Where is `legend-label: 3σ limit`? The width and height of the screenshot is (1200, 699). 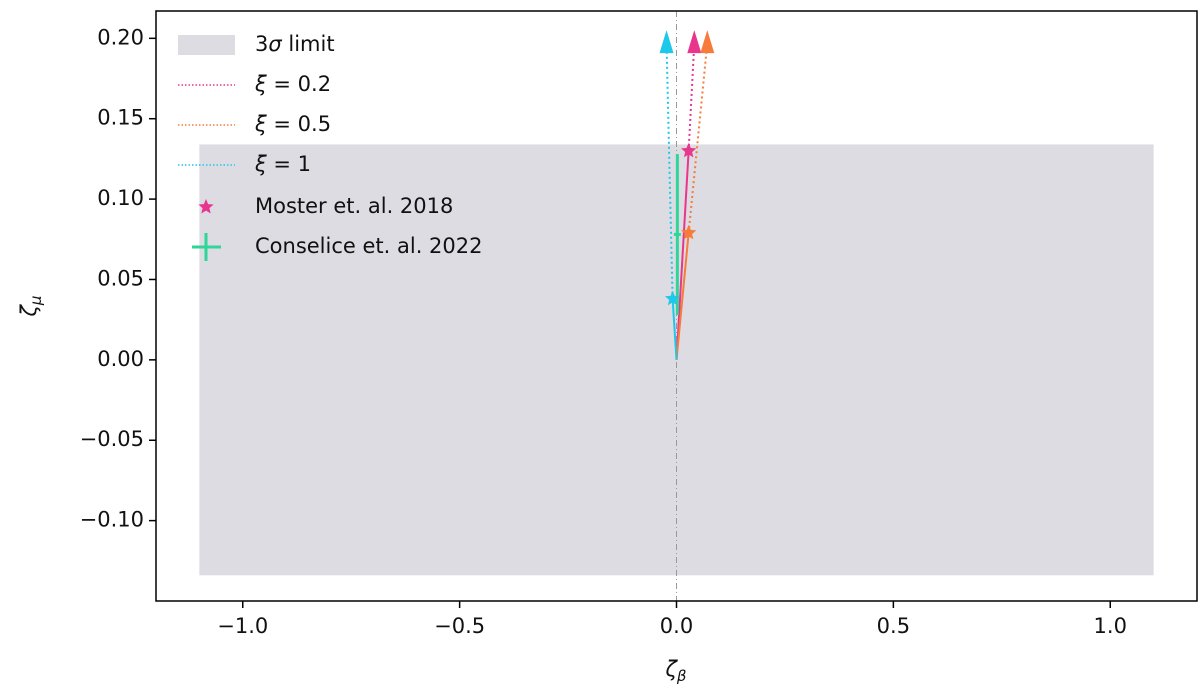
legend-label: 3σ limit is located at coordinates (295, 44).